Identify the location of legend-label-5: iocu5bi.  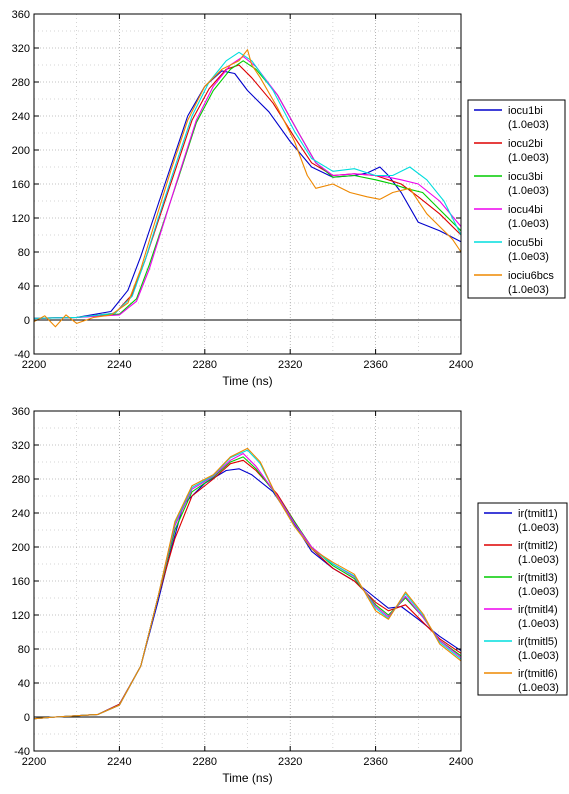
(525, 243).